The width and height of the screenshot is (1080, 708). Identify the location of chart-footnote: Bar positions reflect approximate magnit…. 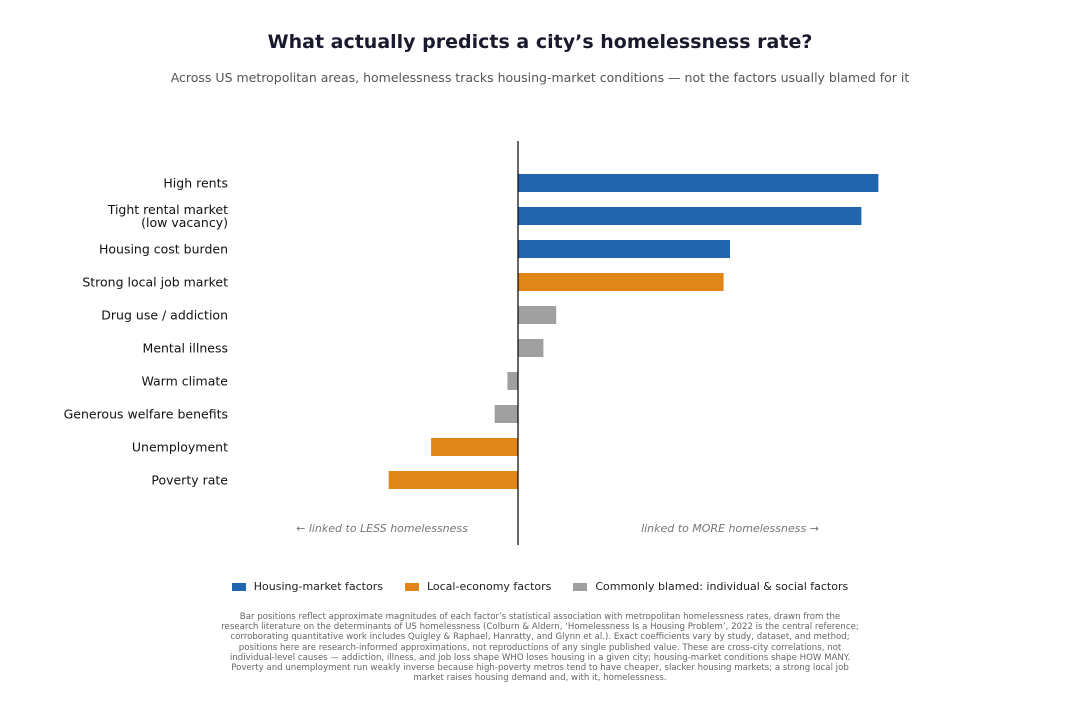
(540, 648).